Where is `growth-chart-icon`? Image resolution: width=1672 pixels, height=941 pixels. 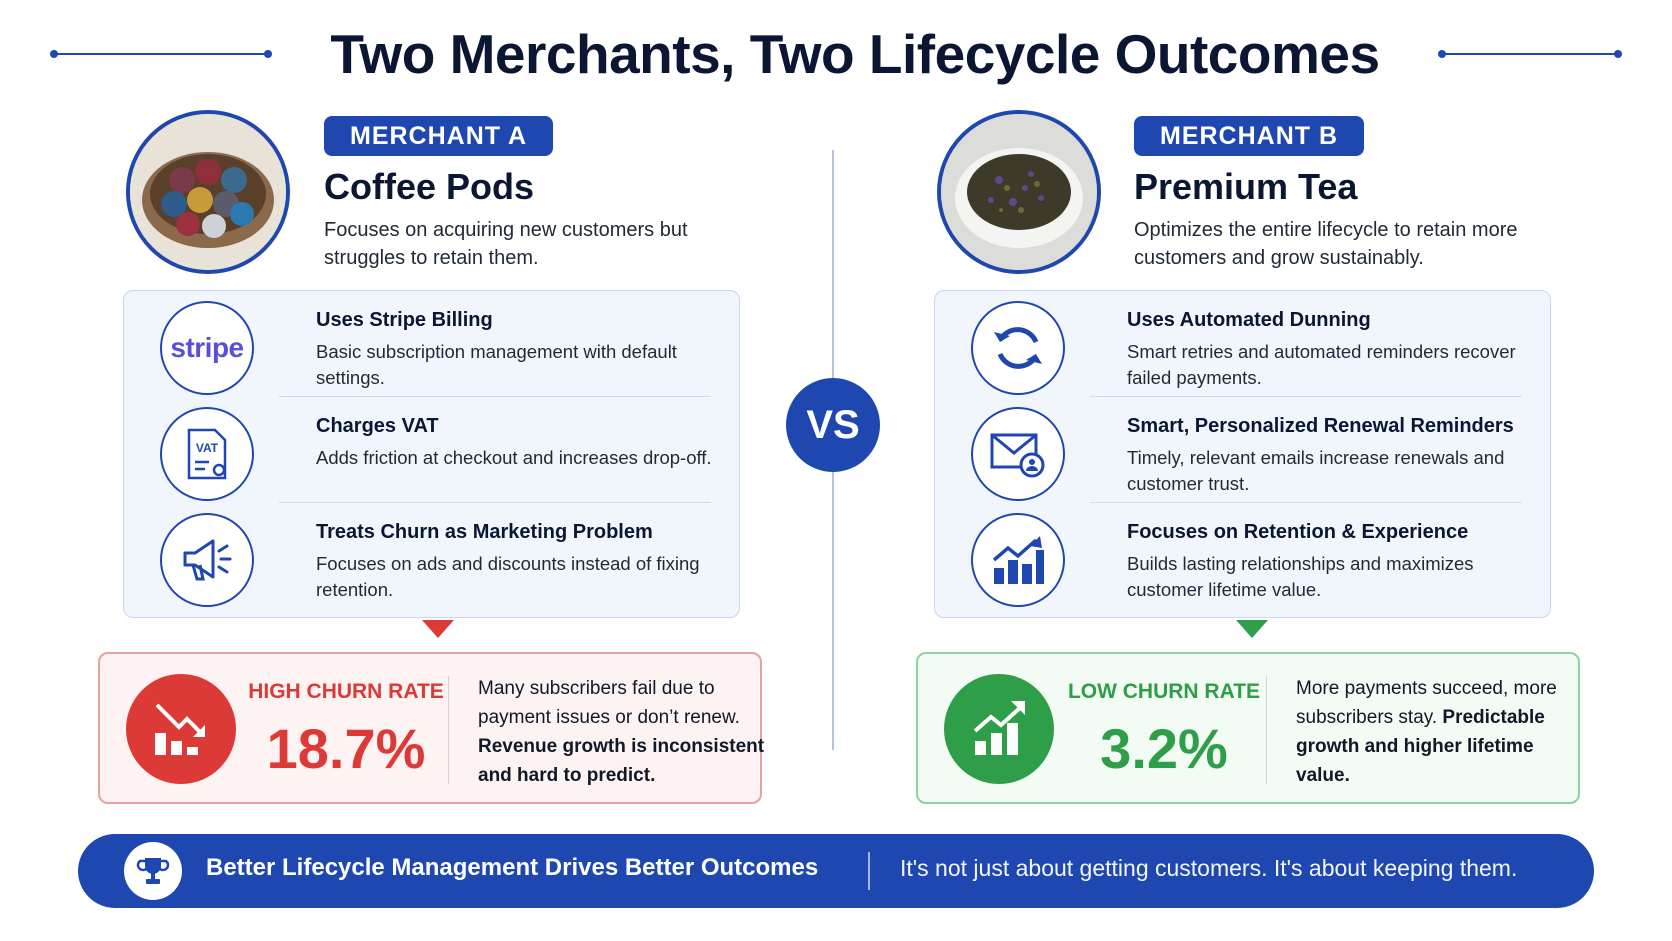
growth-chart-icon is located at coordinates (1018, 560).